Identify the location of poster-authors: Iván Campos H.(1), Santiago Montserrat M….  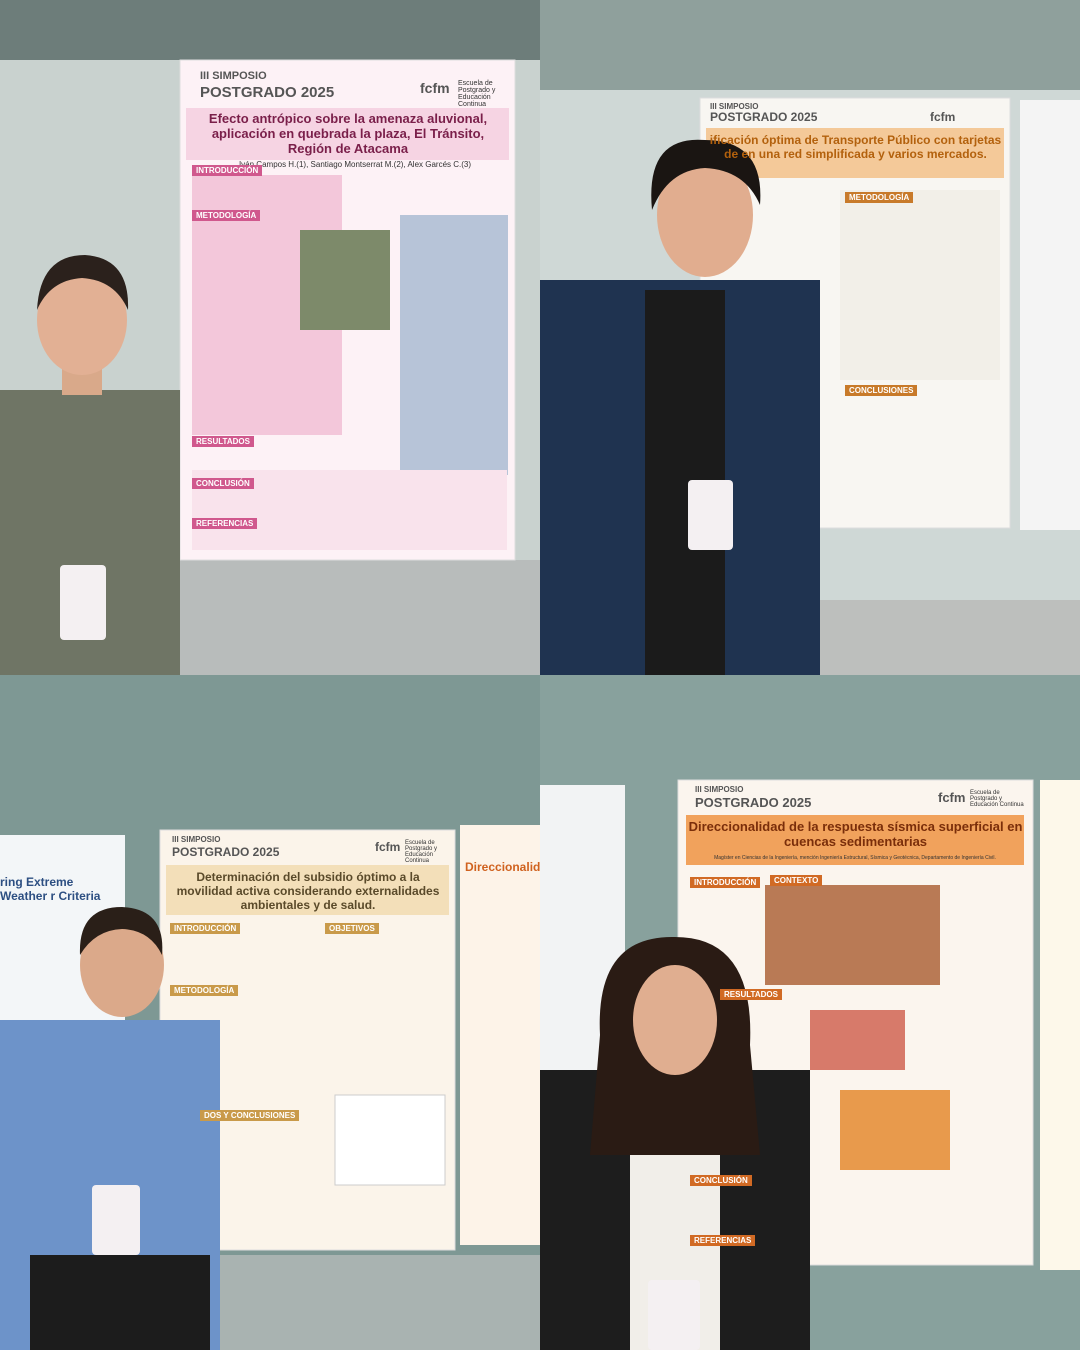
(355, 164).